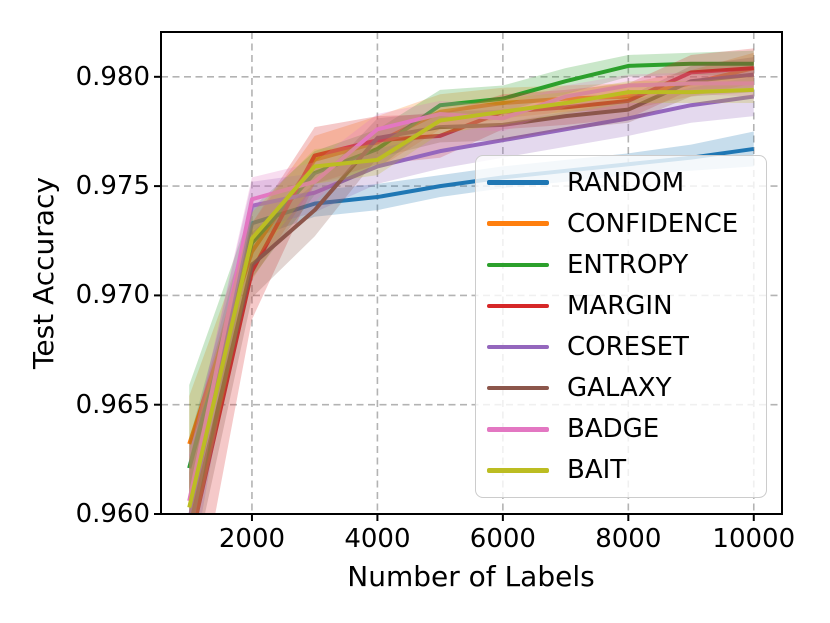  I want to click on xtick-label-4000: 4000, so click(377, 539).